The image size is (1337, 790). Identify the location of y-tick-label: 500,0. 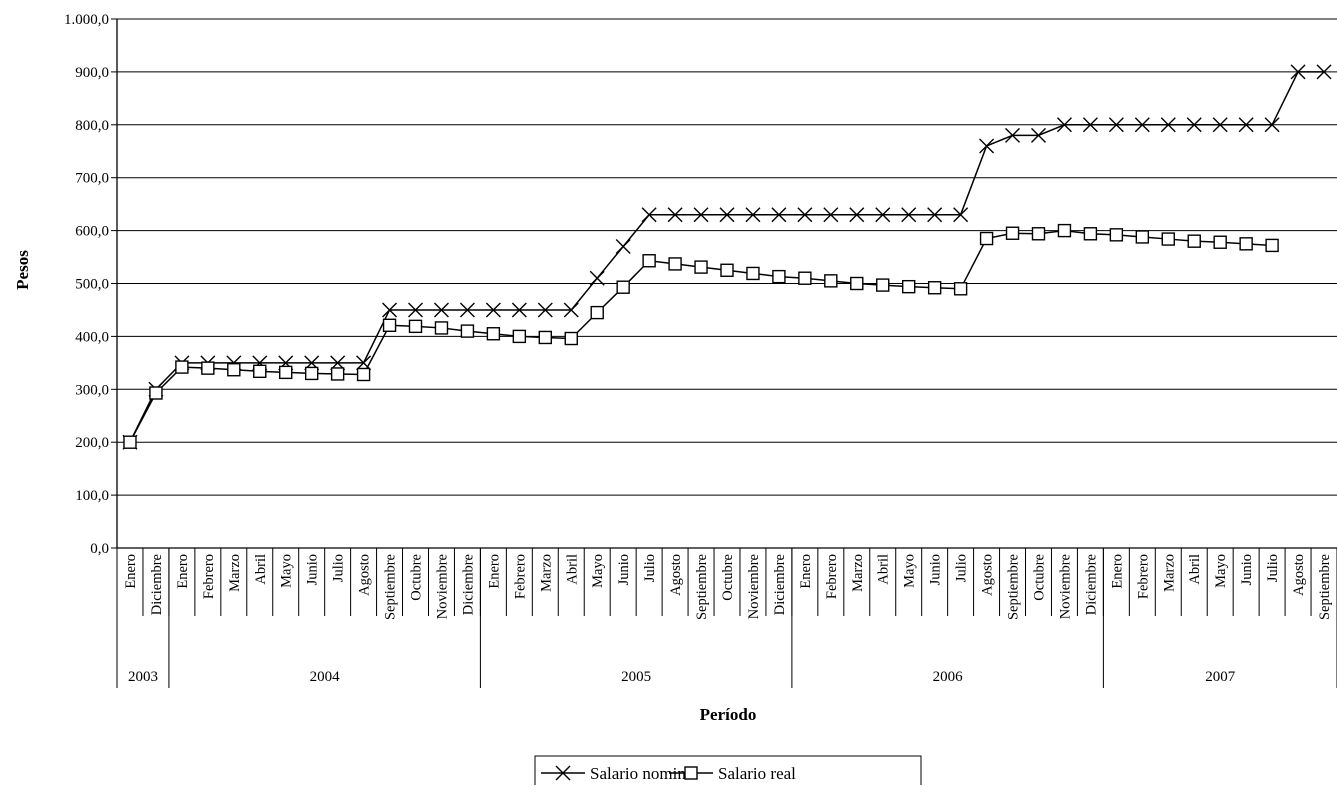
(92, 285).